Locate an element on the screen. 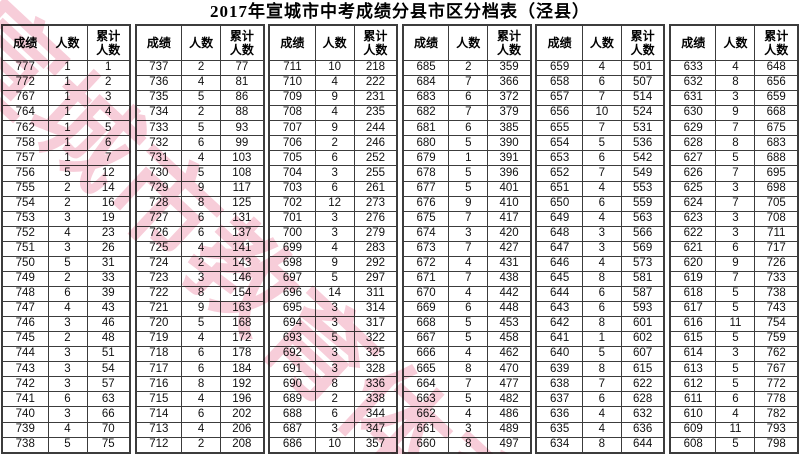 Image resolution: width=800 pixels, height=454 pixels. table-row: 639 8 615 is located at coordinates (600, 369).